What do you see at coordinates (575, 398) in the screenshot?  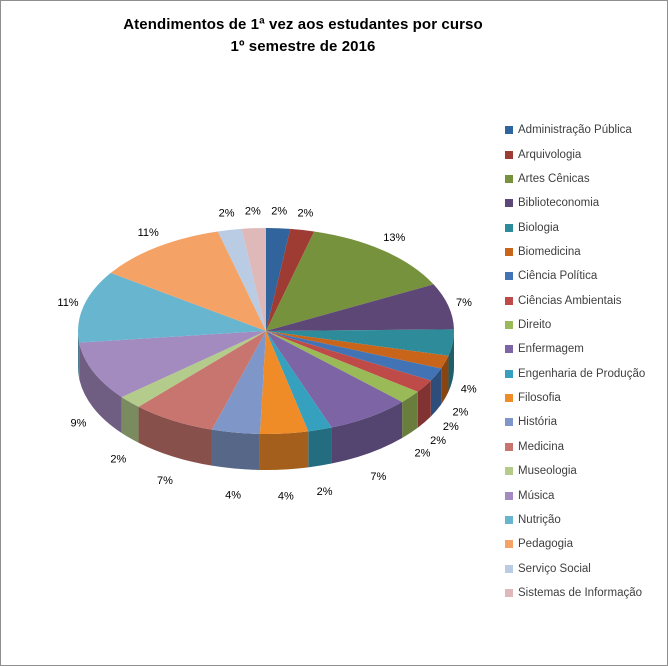 I see `legend-item: Filosofia` at bounding box center [575, 398].